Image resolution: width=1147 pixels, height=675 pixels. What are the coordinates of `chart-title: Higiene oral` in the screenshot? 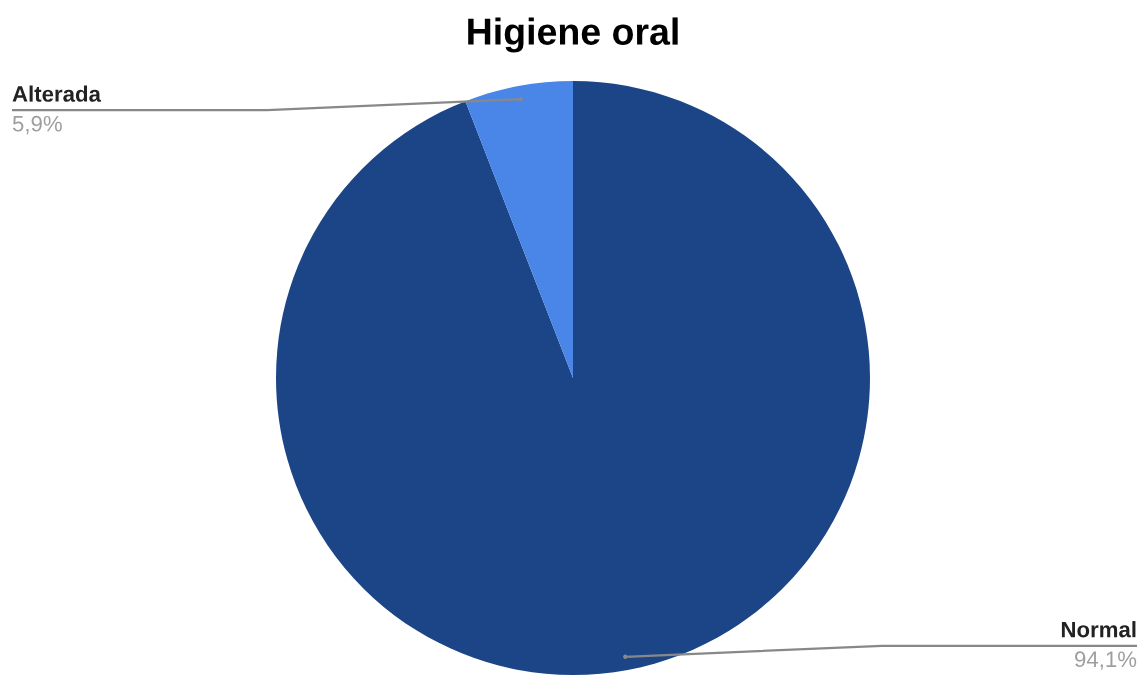 It's located at (573, 35).